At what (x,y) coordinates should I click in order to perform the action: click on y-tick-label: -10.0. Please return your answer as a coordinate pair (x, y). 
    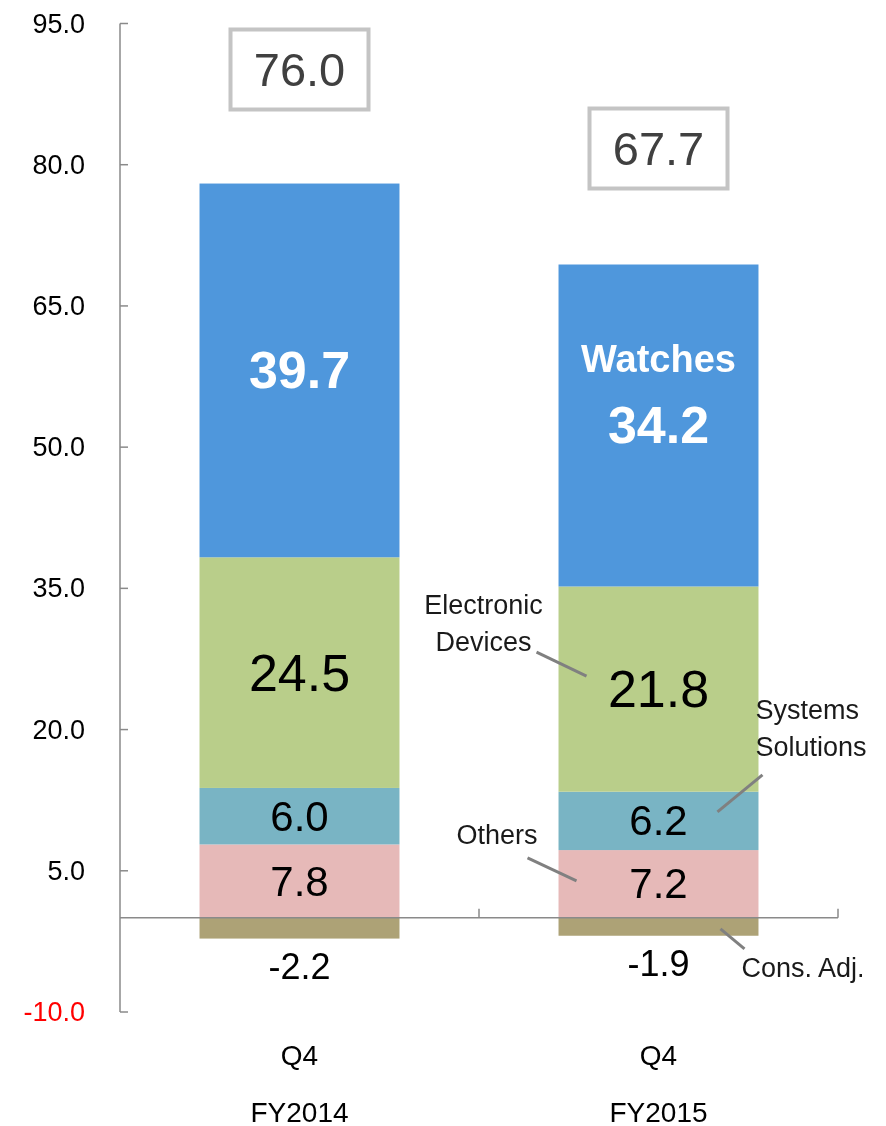
    Looking at the image, I should click on (54, 1012).